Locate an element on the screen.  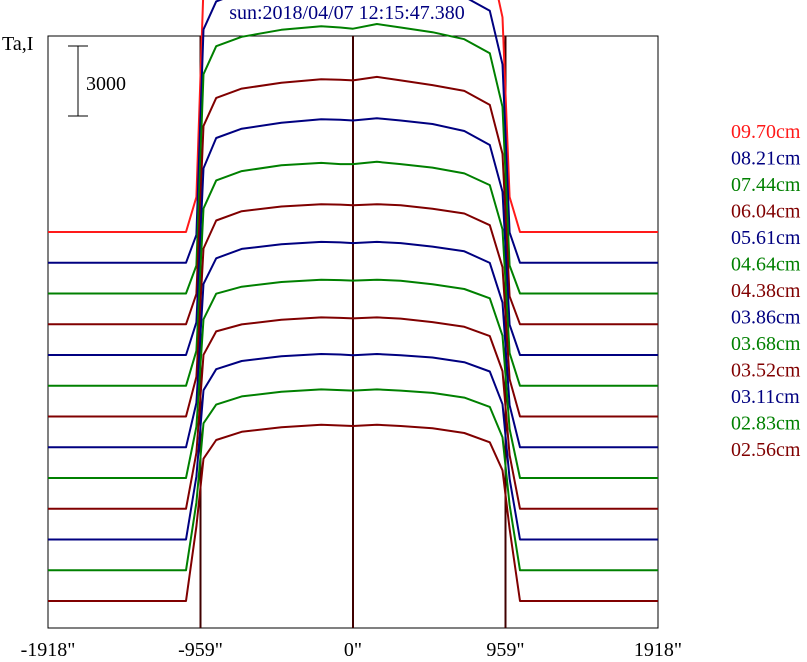
legend-entry: 04.38cm is located at coordinates (766, 291).